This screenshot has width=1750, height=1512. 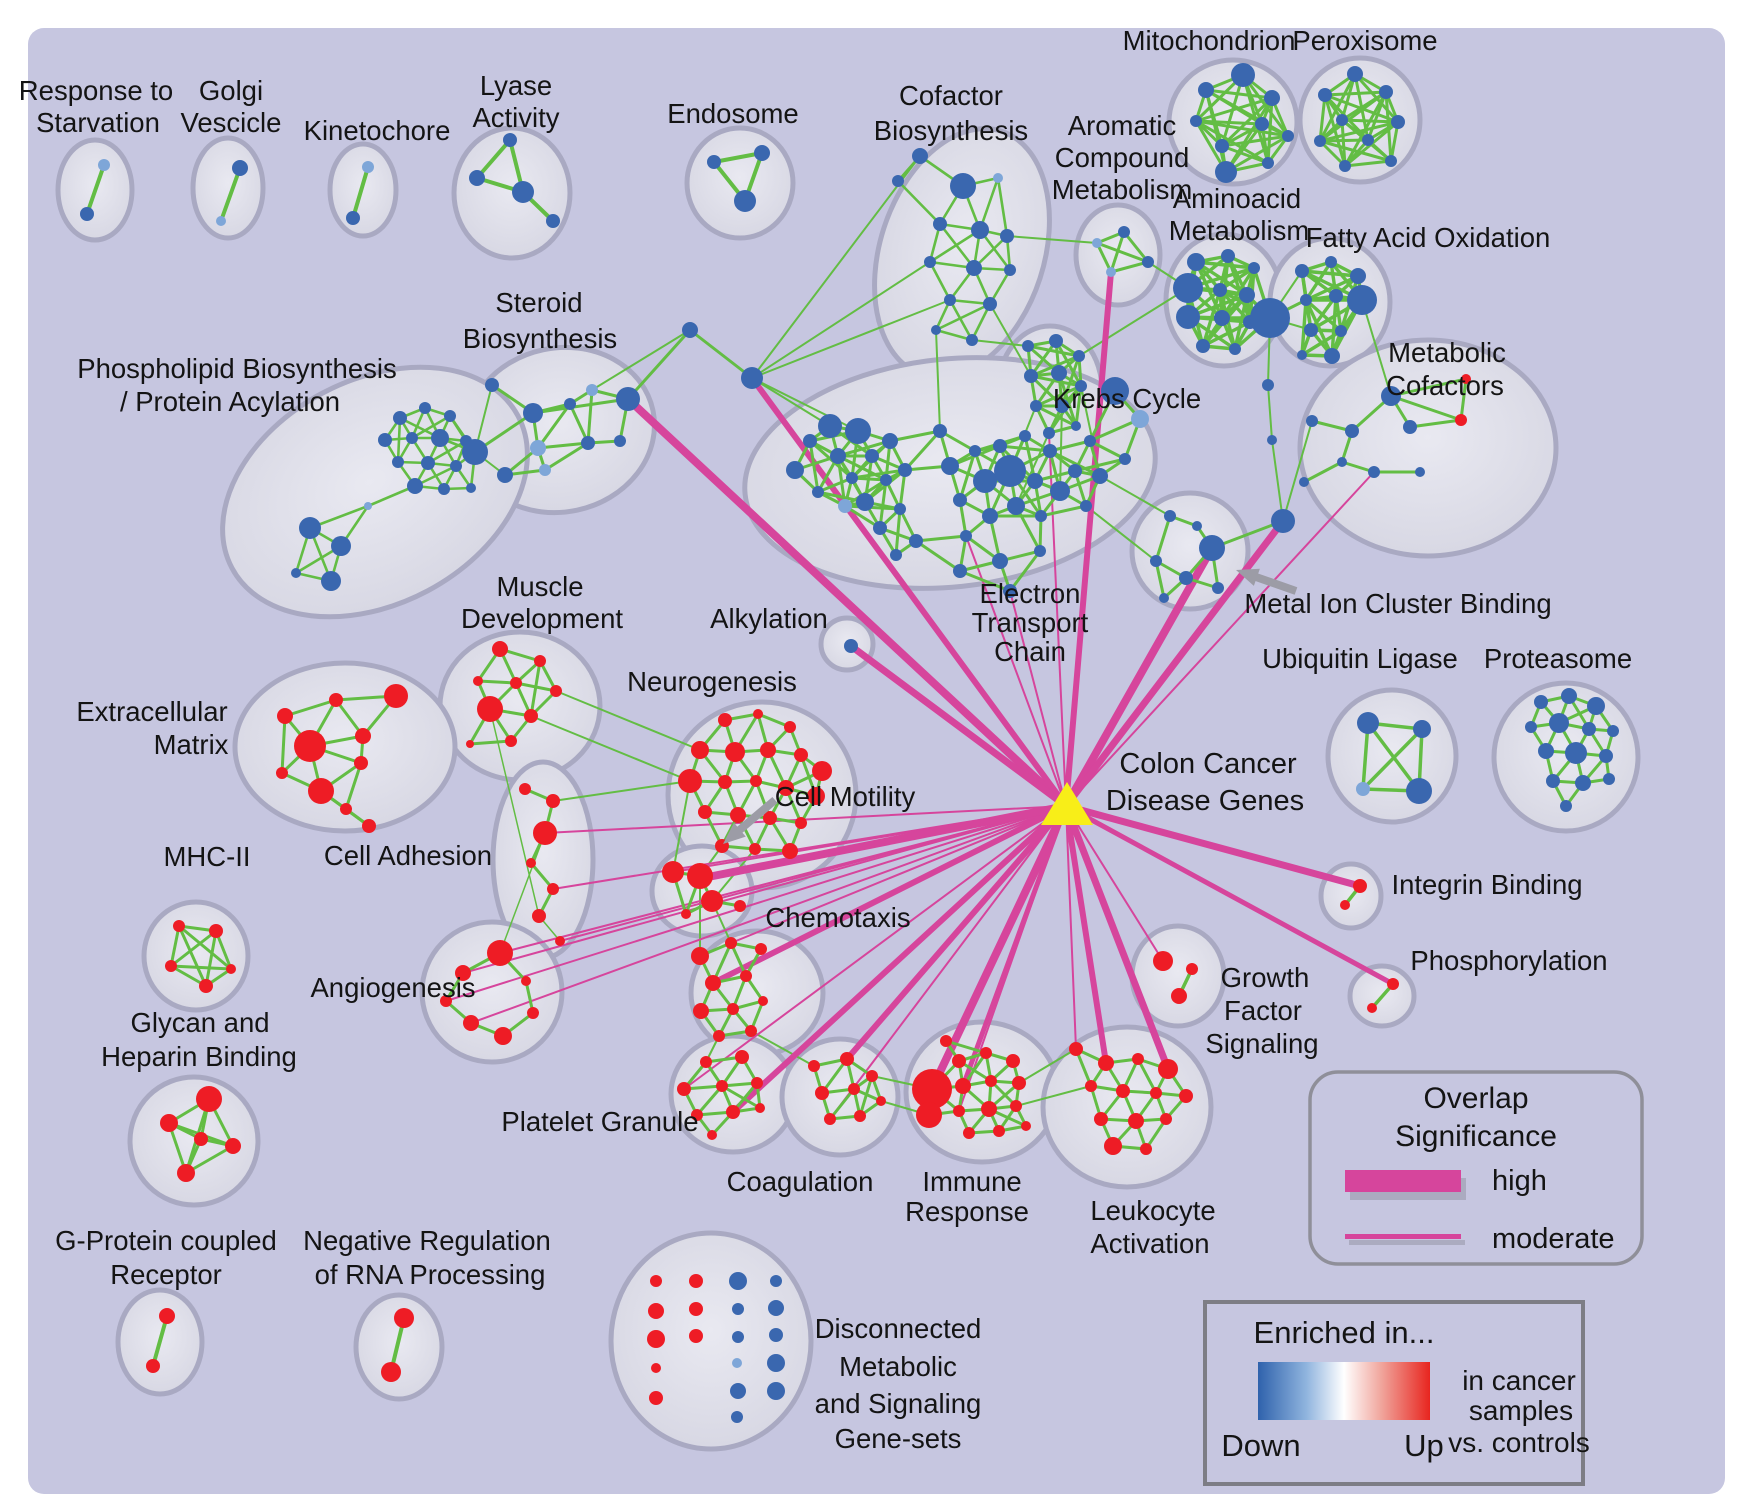 What do you see at coordinates (951, 95) in the screenshot?
I see `label-cofactor-biosynthesis: Cofactor` at bounding box center [951, 95].